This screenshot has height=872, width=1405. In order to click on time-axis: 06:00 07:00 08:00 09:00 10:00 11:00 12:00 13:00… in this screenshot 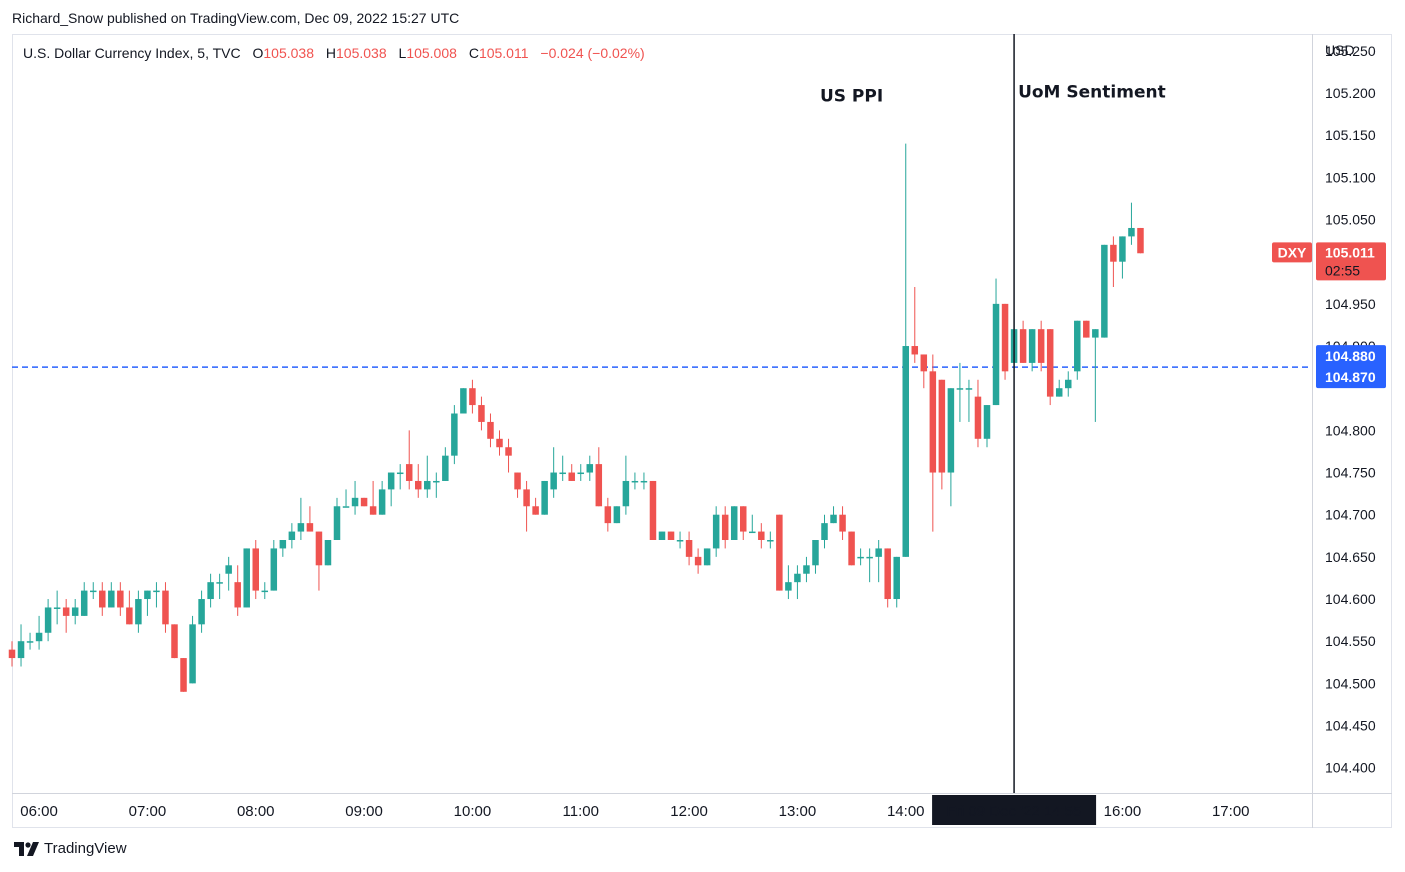, I will do `click(634, 811)`.